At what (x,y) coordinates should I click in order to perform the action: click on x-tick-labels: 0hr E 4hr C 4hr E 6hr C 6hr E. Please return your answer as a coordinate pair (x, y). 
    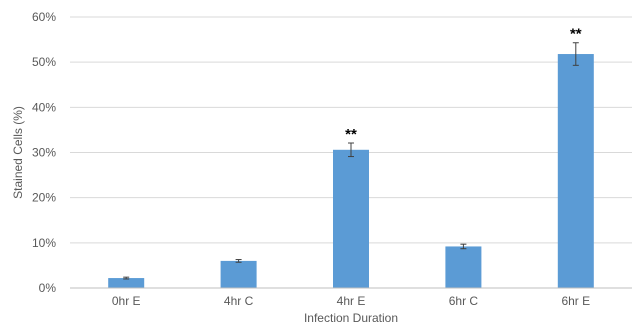
    Looking at the image, I should click on (351, 301).